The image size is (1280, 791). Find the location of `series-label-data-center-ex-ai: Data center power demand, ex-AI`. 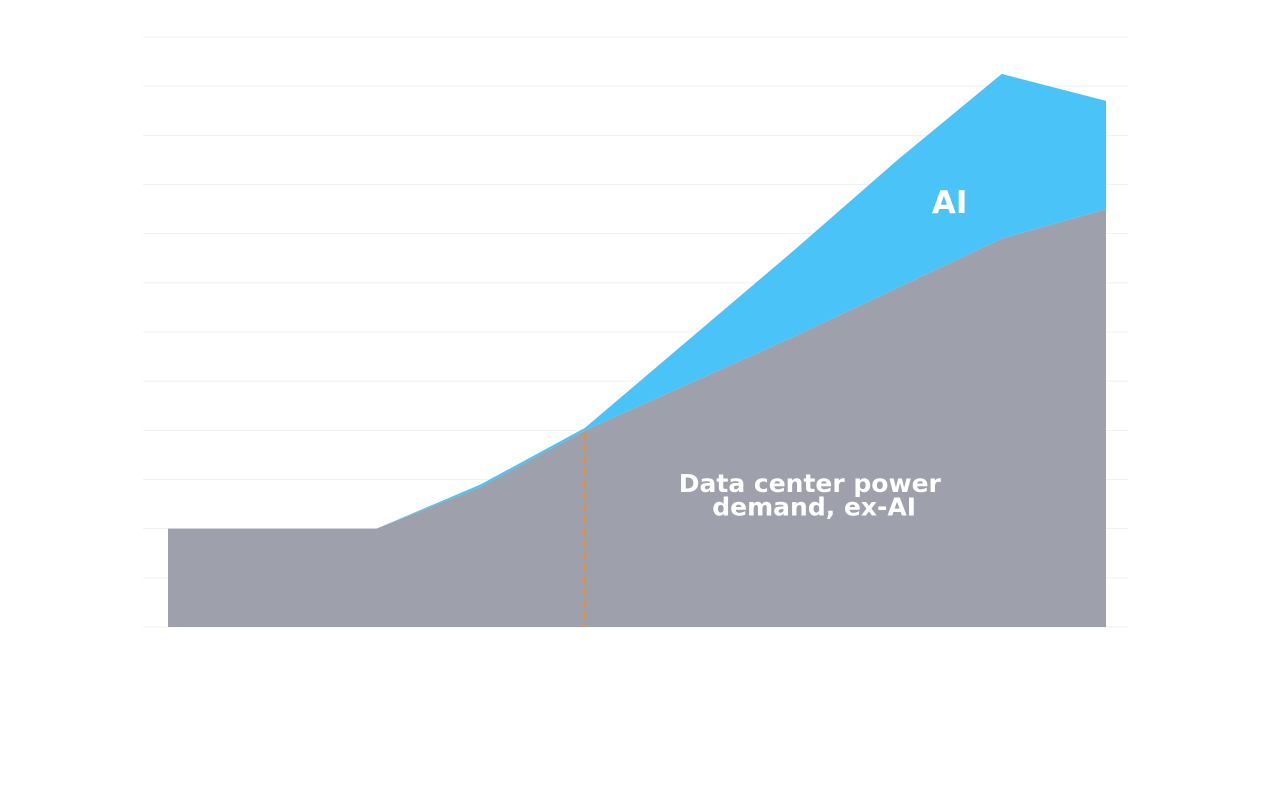

series-label-data-center-ex-ai: Data center power demand, ex-AI is located at coordinates (814, 495).